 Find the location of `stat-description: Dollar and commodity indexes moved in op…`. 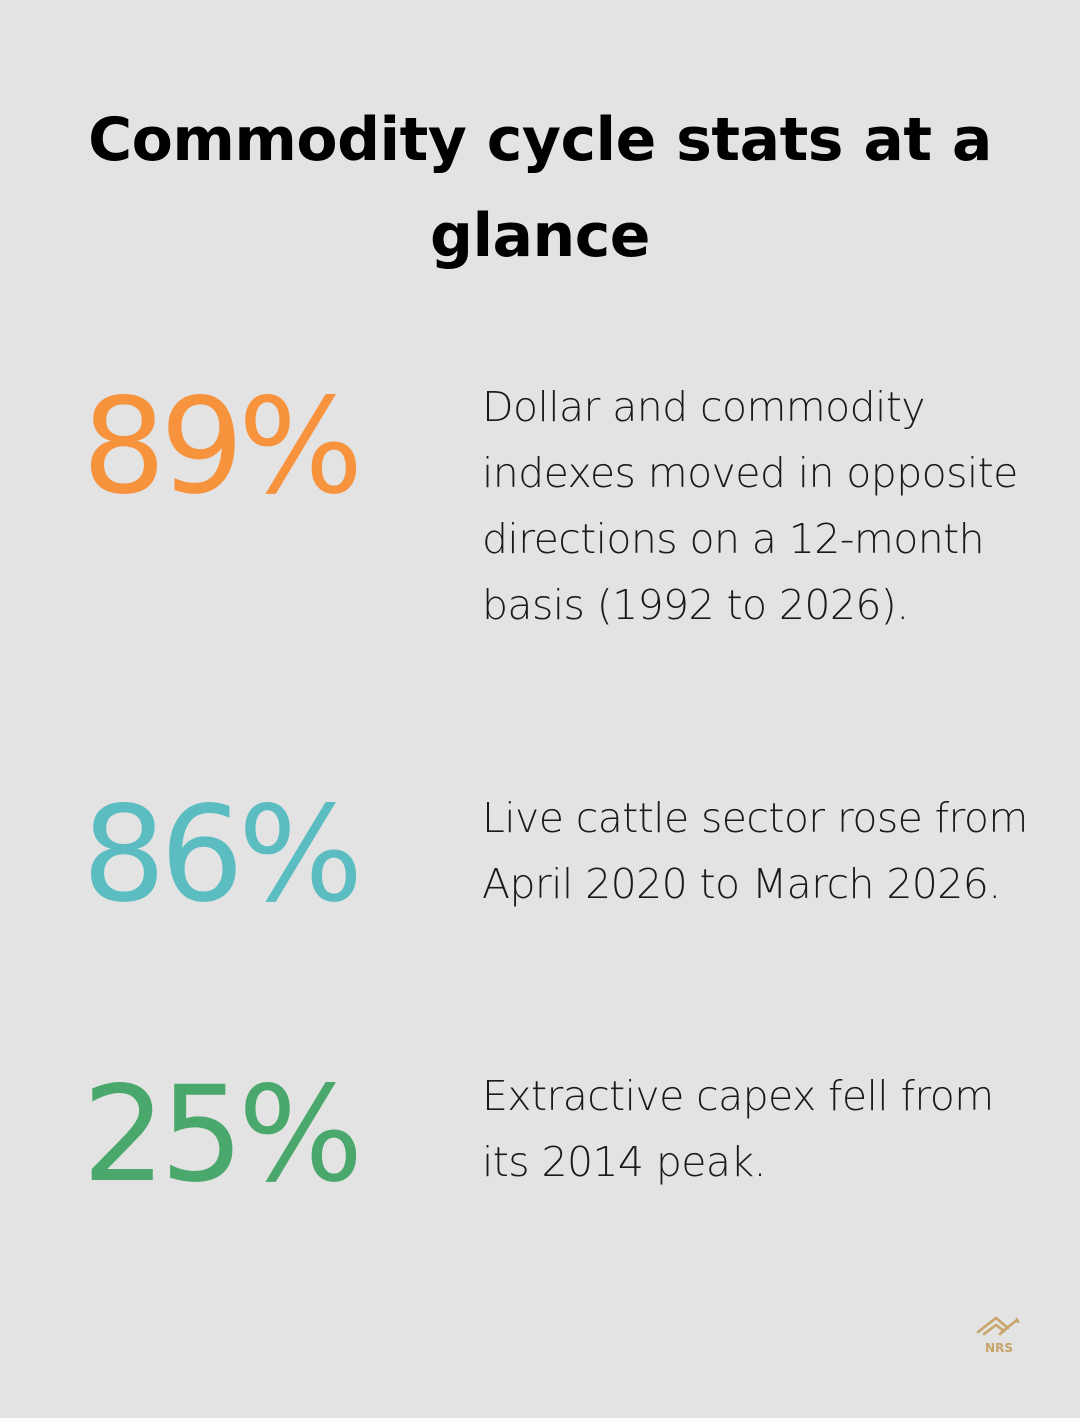

stat-description: Dollar and commodity indexes moved in op… is located at coordinates (750, 506).